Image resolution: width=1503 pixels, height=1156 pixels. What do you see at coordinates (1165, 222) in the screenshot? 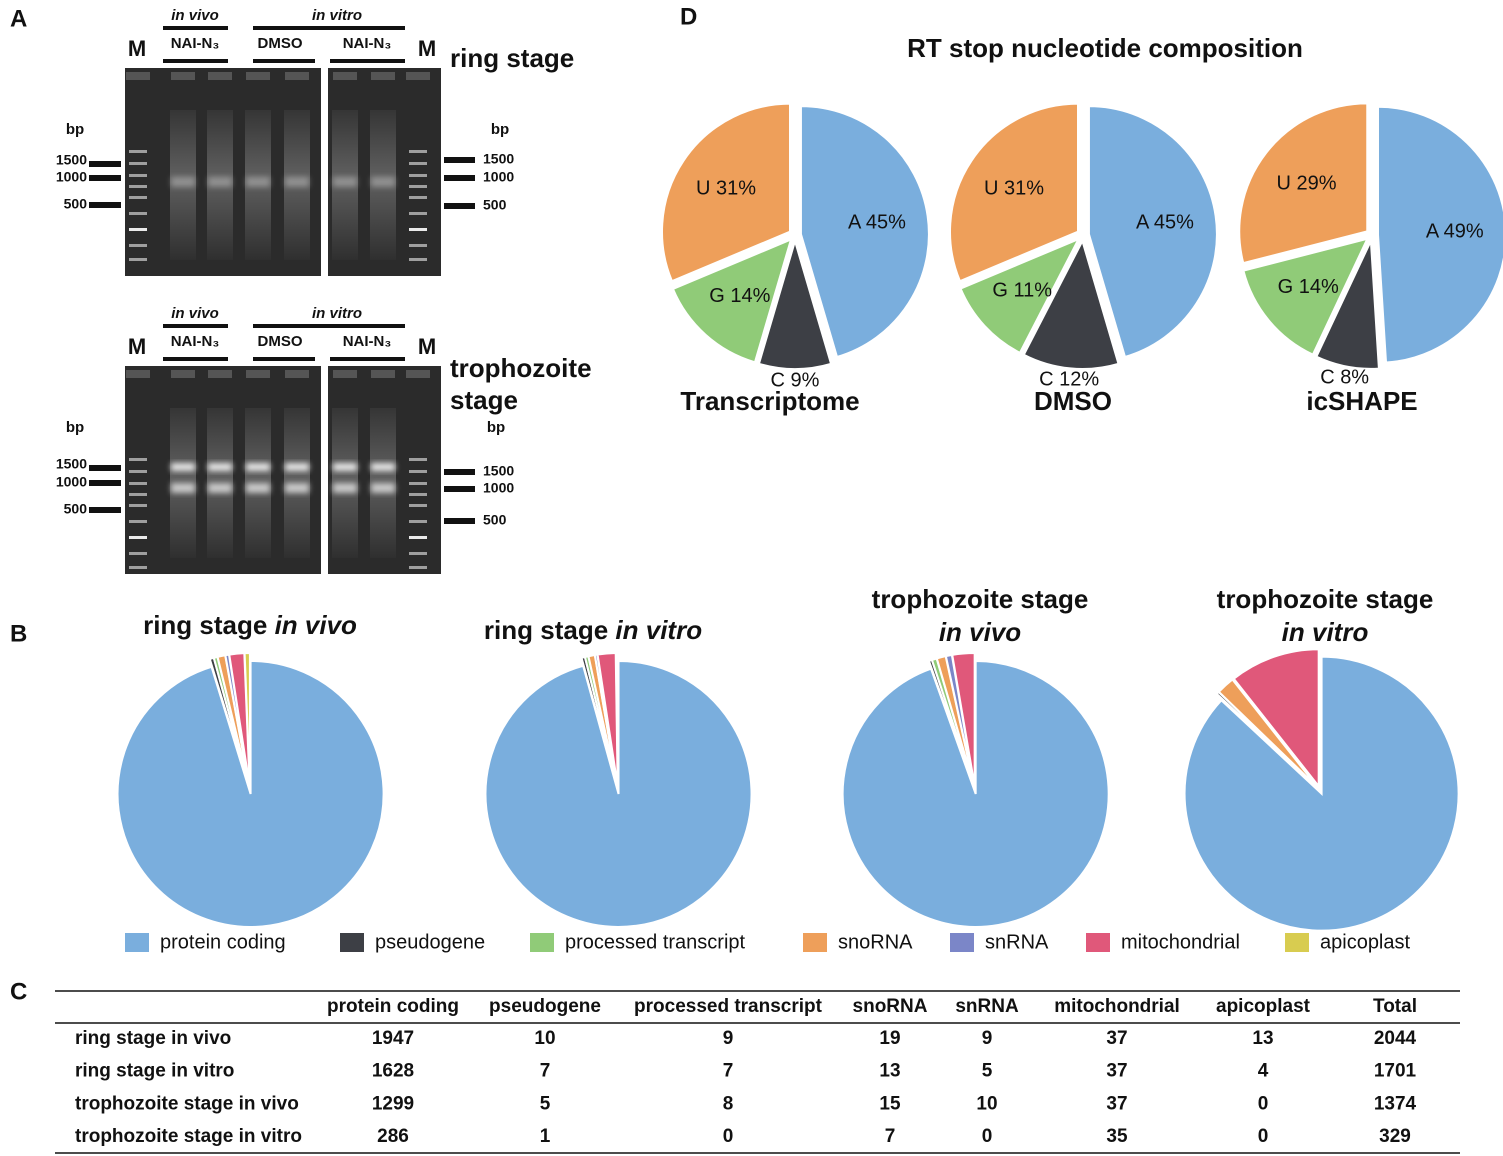
I see `value-label: A 45%` at bounding box center [1165, 222].